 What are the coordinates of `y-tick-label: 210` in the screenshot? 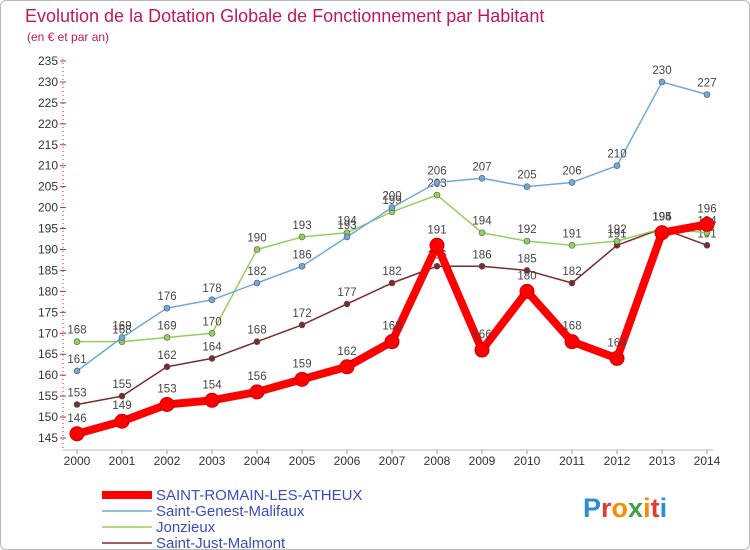 It's located at (48, 166).